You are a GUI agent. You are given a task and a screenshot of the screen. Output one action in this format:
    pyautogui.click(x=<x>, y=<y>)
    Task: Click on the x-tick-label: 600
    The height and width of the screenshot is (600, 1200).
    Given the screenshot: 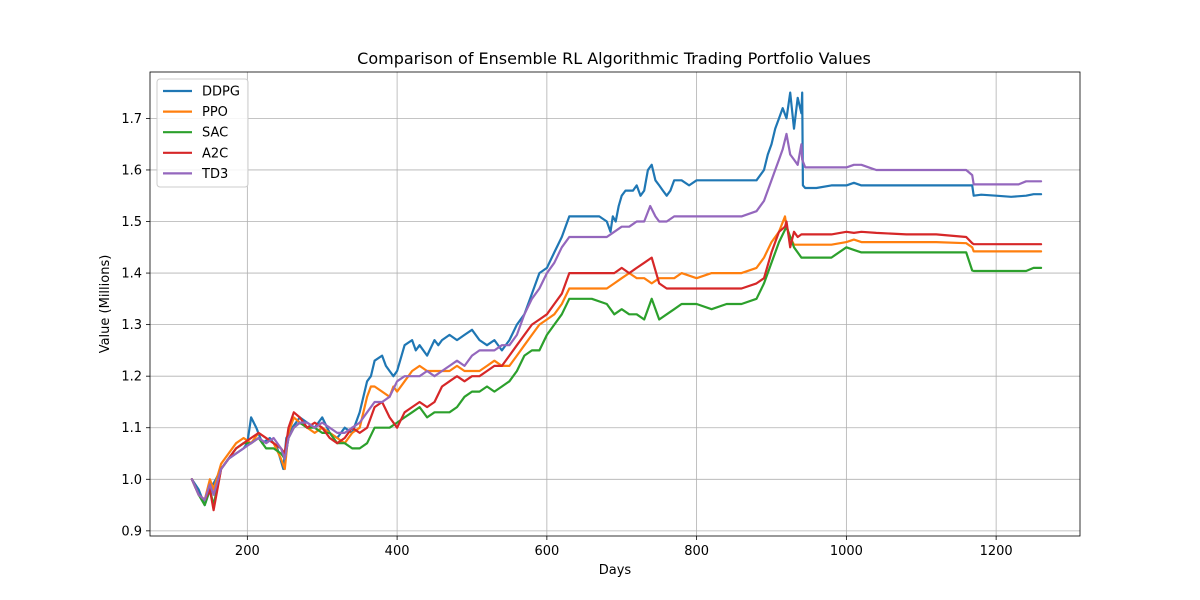 What is the action you would take?
    pyautogui.click(x=546, y=551)
    